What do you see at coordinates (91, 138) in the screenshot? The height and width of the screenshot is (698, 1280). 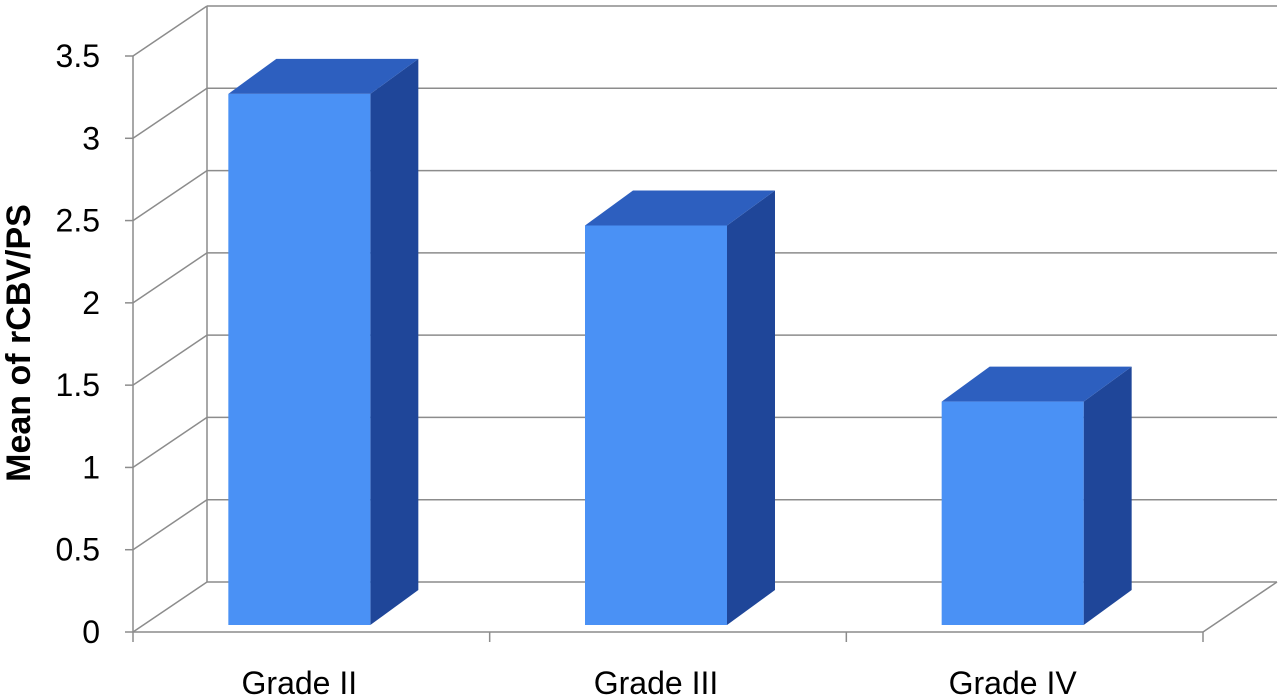 I see `y-tick-label: 3` at bounding box center [91, 138].